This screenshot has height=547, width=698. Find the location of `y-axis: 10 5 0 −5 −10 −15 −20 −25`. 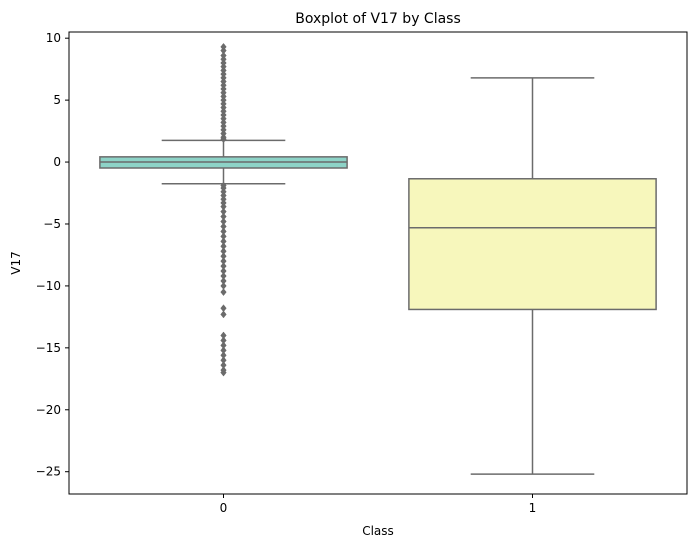

y-axis: 10 5 0 −5 −10 −15 −20 −25 is located at coordinates (52, 255).